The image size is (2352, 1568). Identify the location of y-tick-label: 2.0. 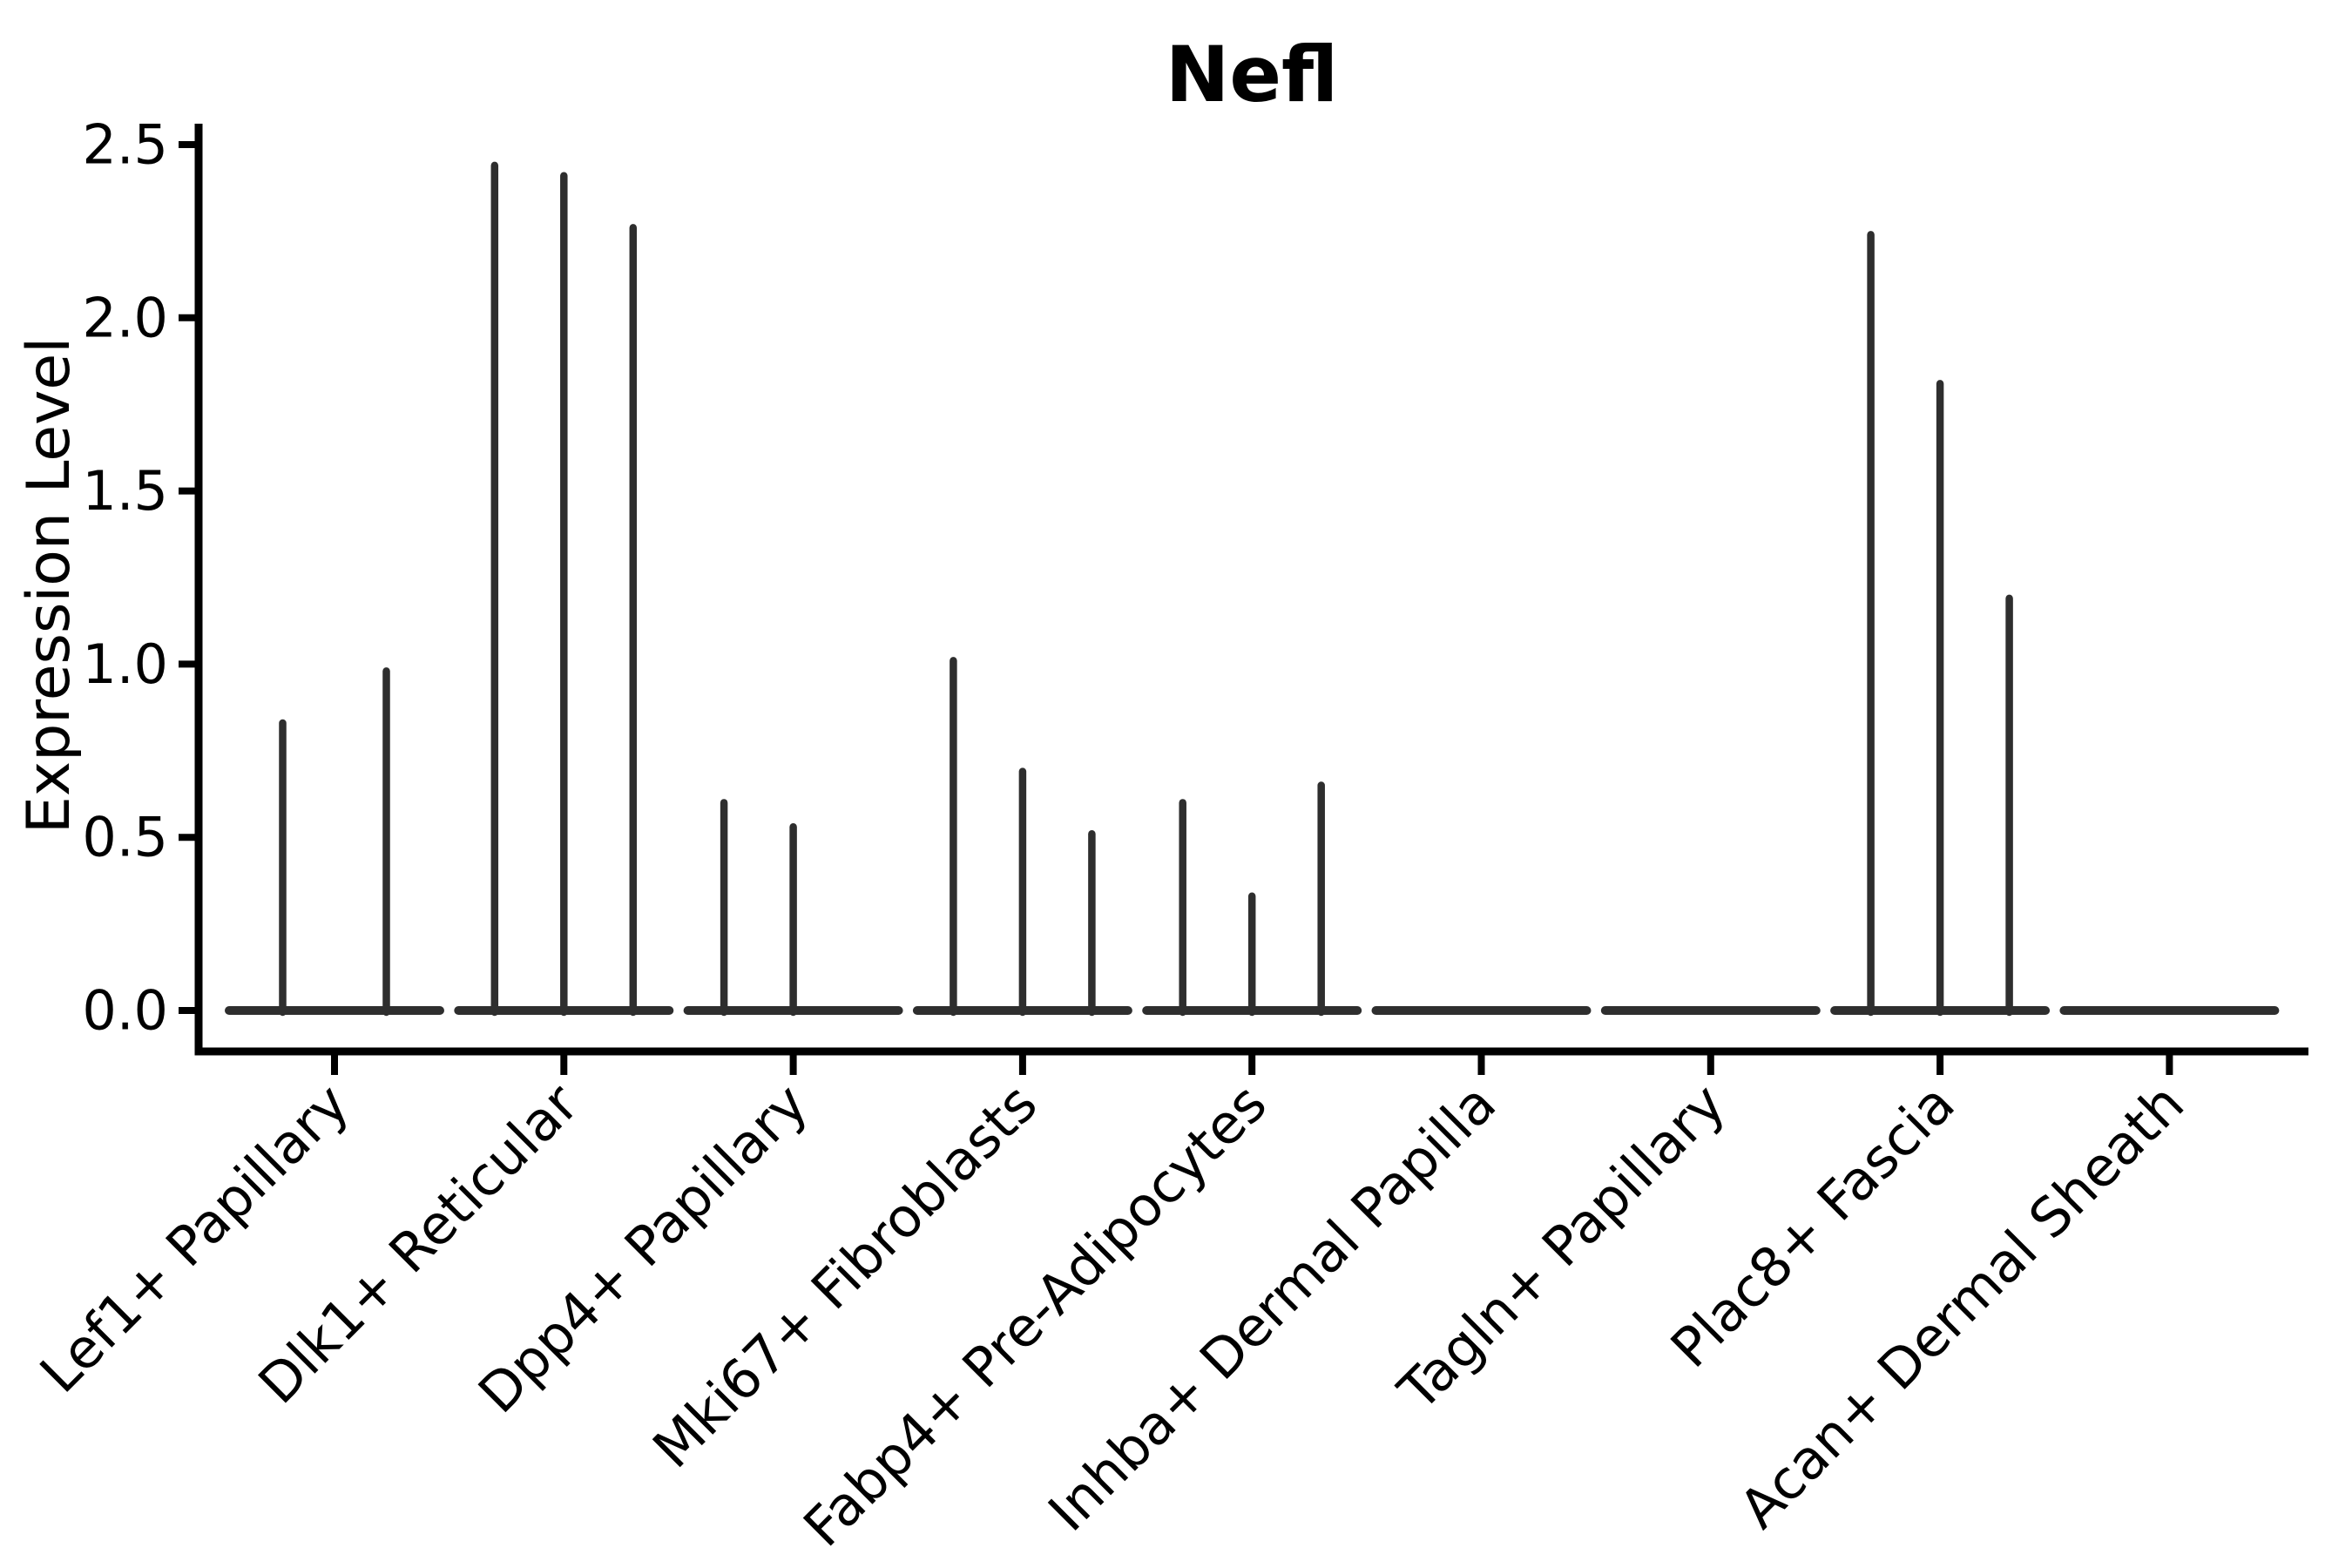
(125, 317).